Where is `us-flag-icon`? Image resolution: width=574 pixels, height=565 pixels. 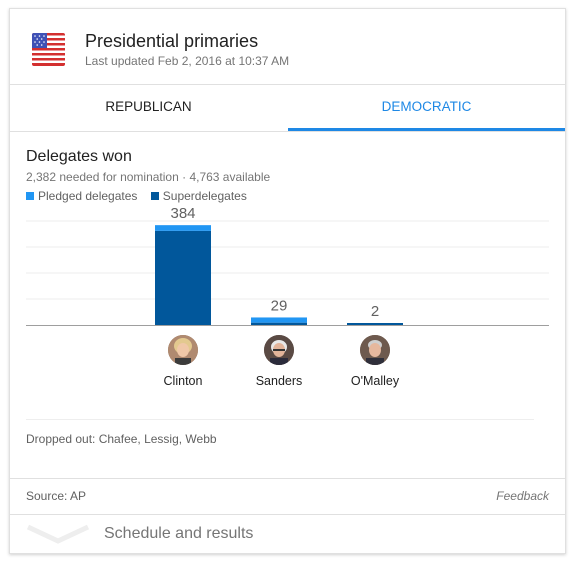
us-flag-icon is located at coordinates (48, 49).